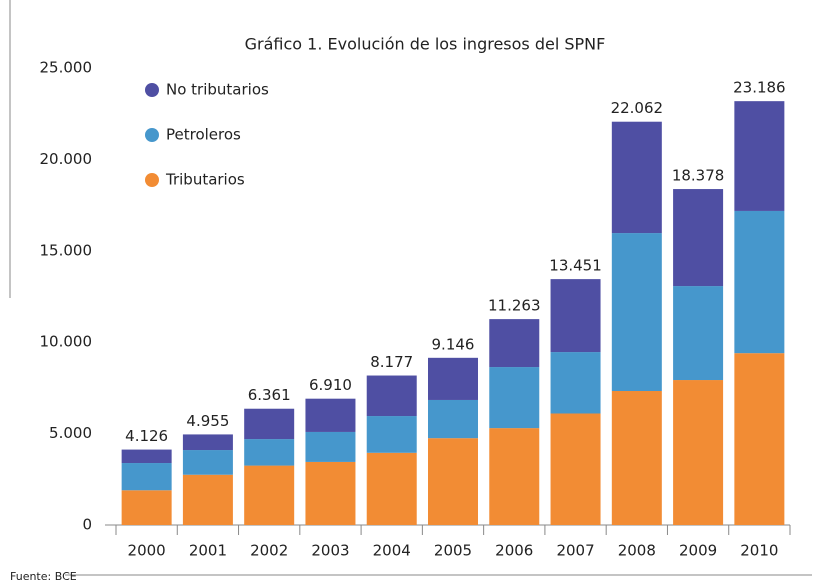 The height and width of the screenshot is (584, 821). What do you see at coordinates (575, 551) in the screenshot?
I see `x-tick-label: 2007` at bounding box center [575, 551].